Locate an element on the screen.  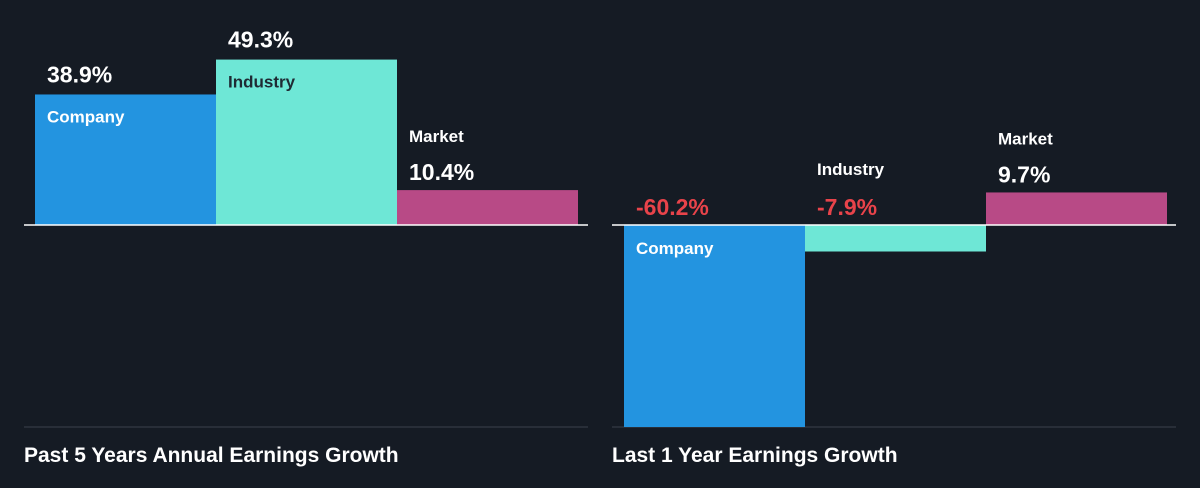
value-label-market: 9.7% is located at coordinates (1024, 174).